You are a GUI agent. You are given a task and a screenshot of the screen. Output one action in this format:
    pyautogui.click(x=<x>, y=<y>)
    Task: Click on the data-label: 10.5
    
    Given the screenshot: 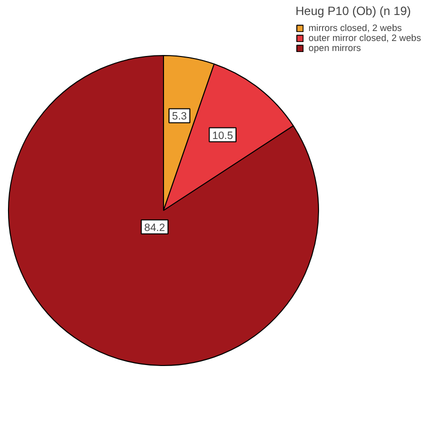 What is the action you would take?
    pyautogui.click(x=223, y=136)
    